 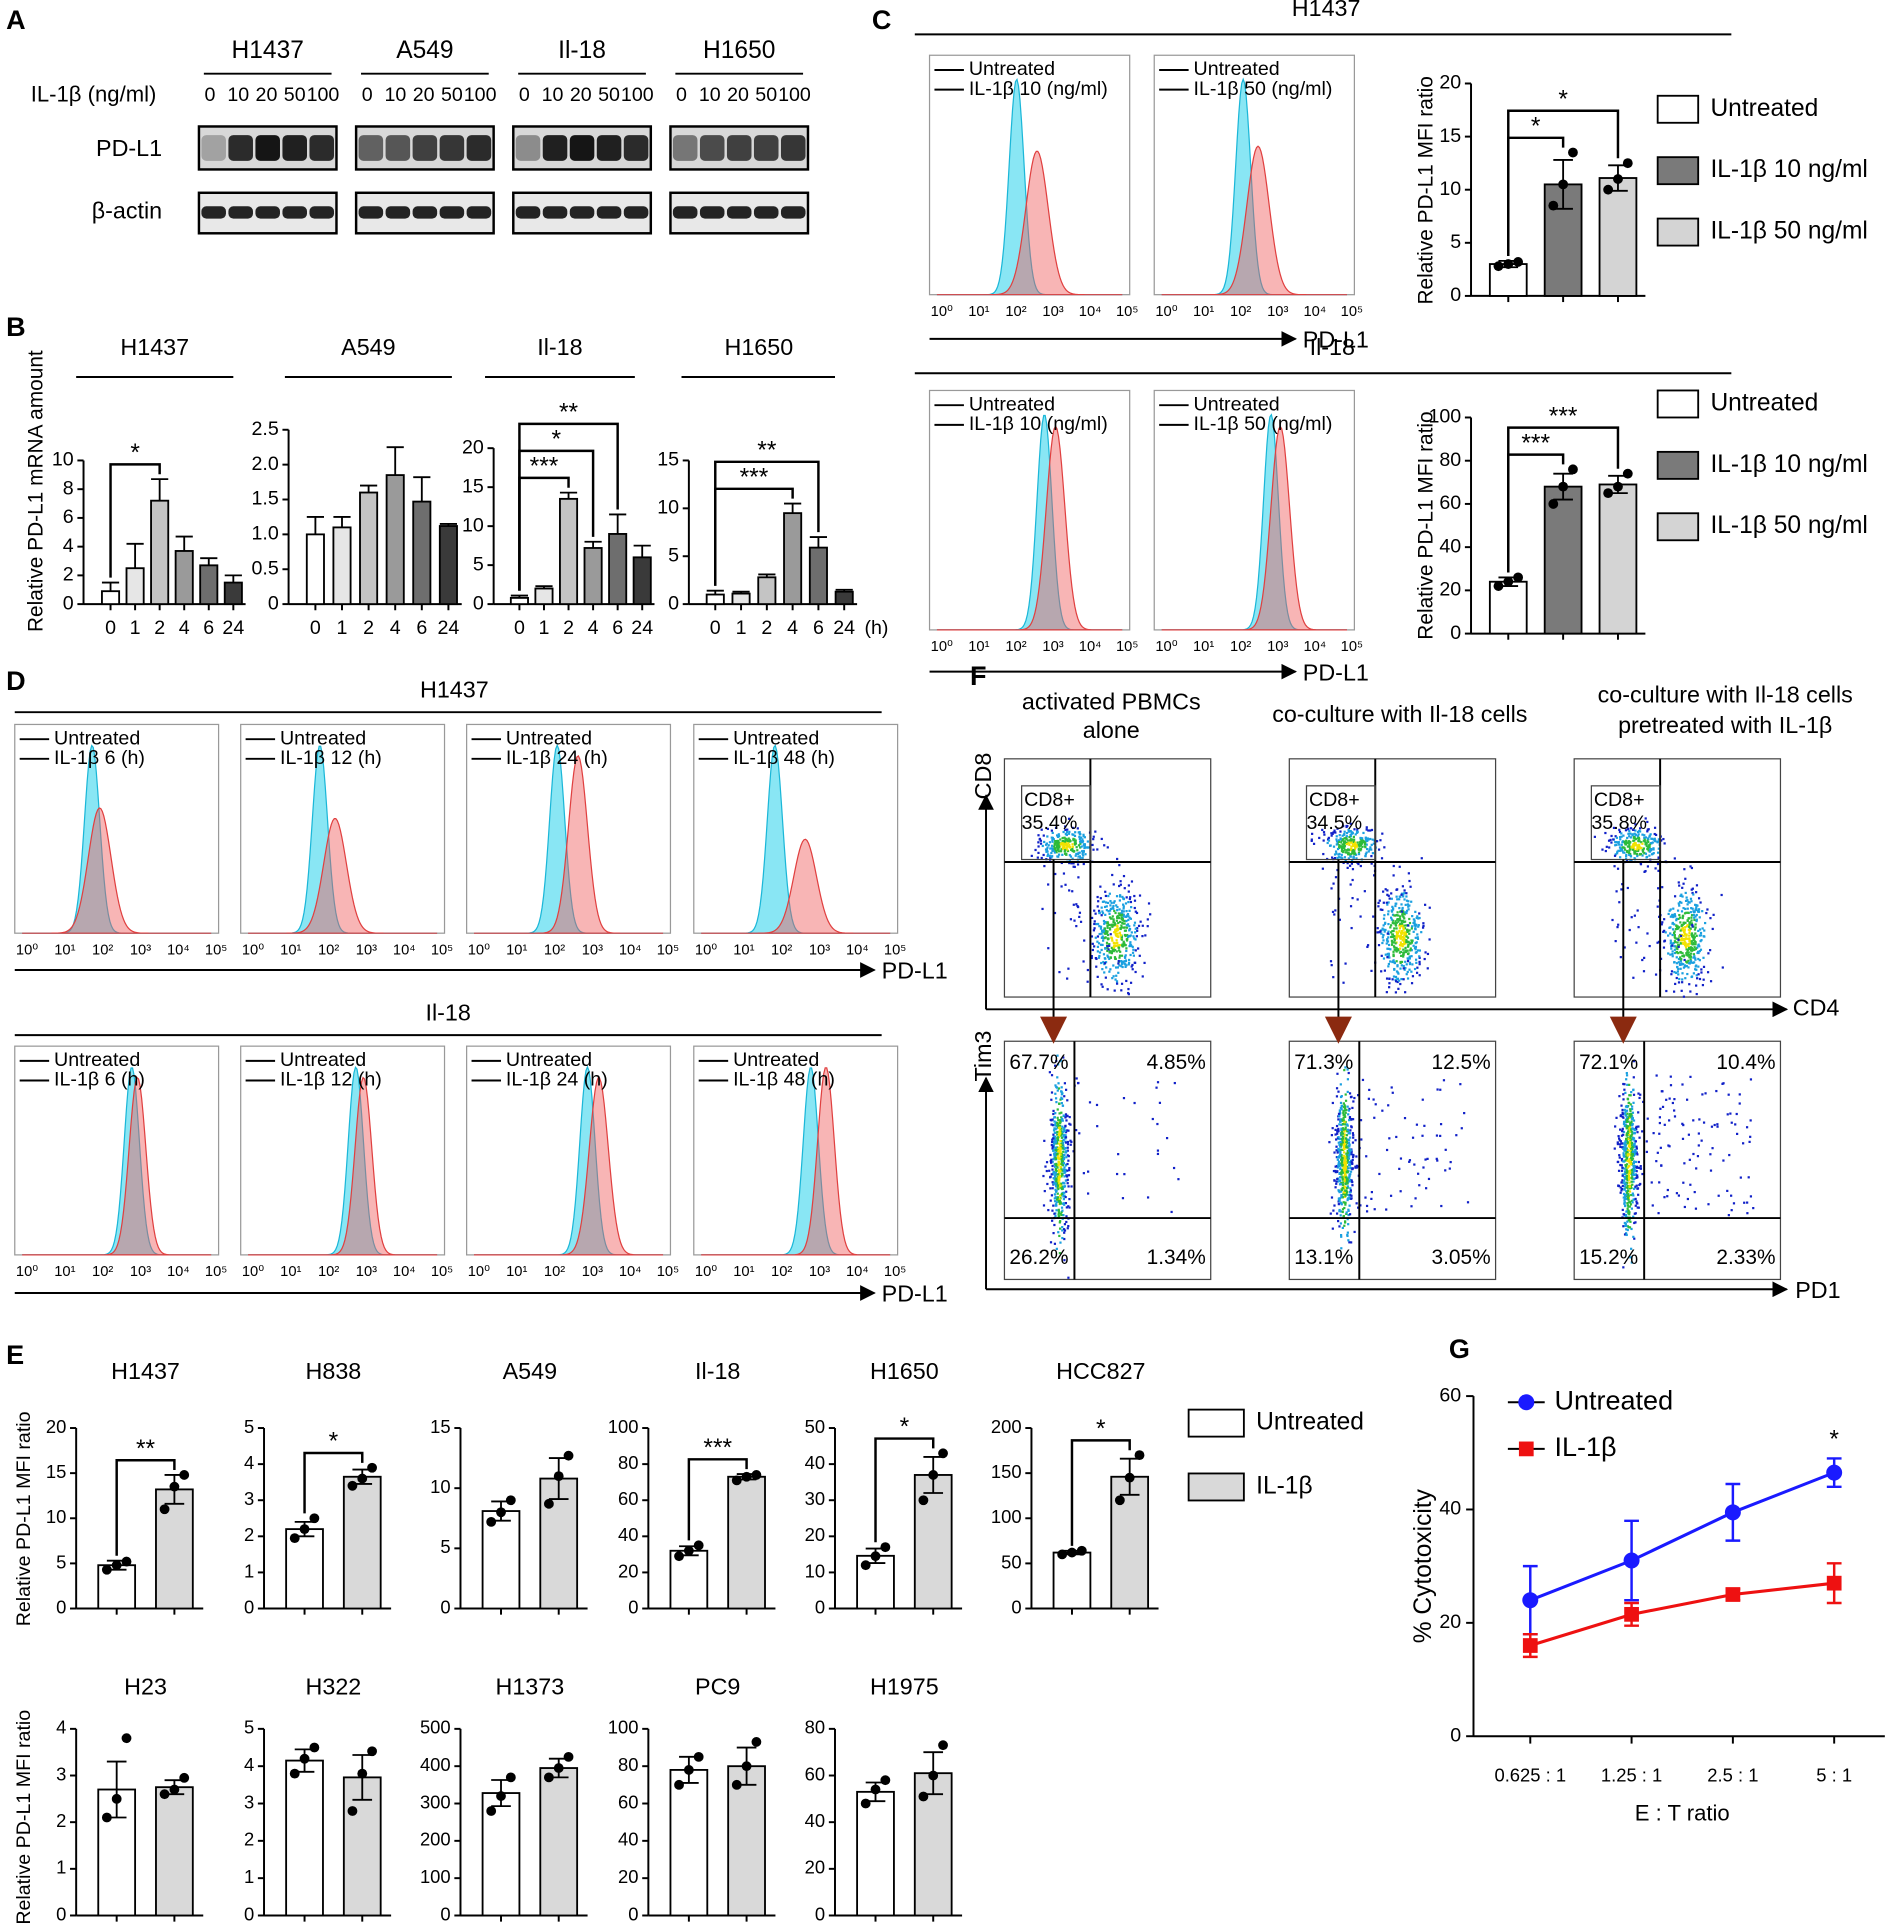 What do you see at coordinates (238, 95) in the screenshot?
I see `dose: 10` at bounding box center [238, 95].